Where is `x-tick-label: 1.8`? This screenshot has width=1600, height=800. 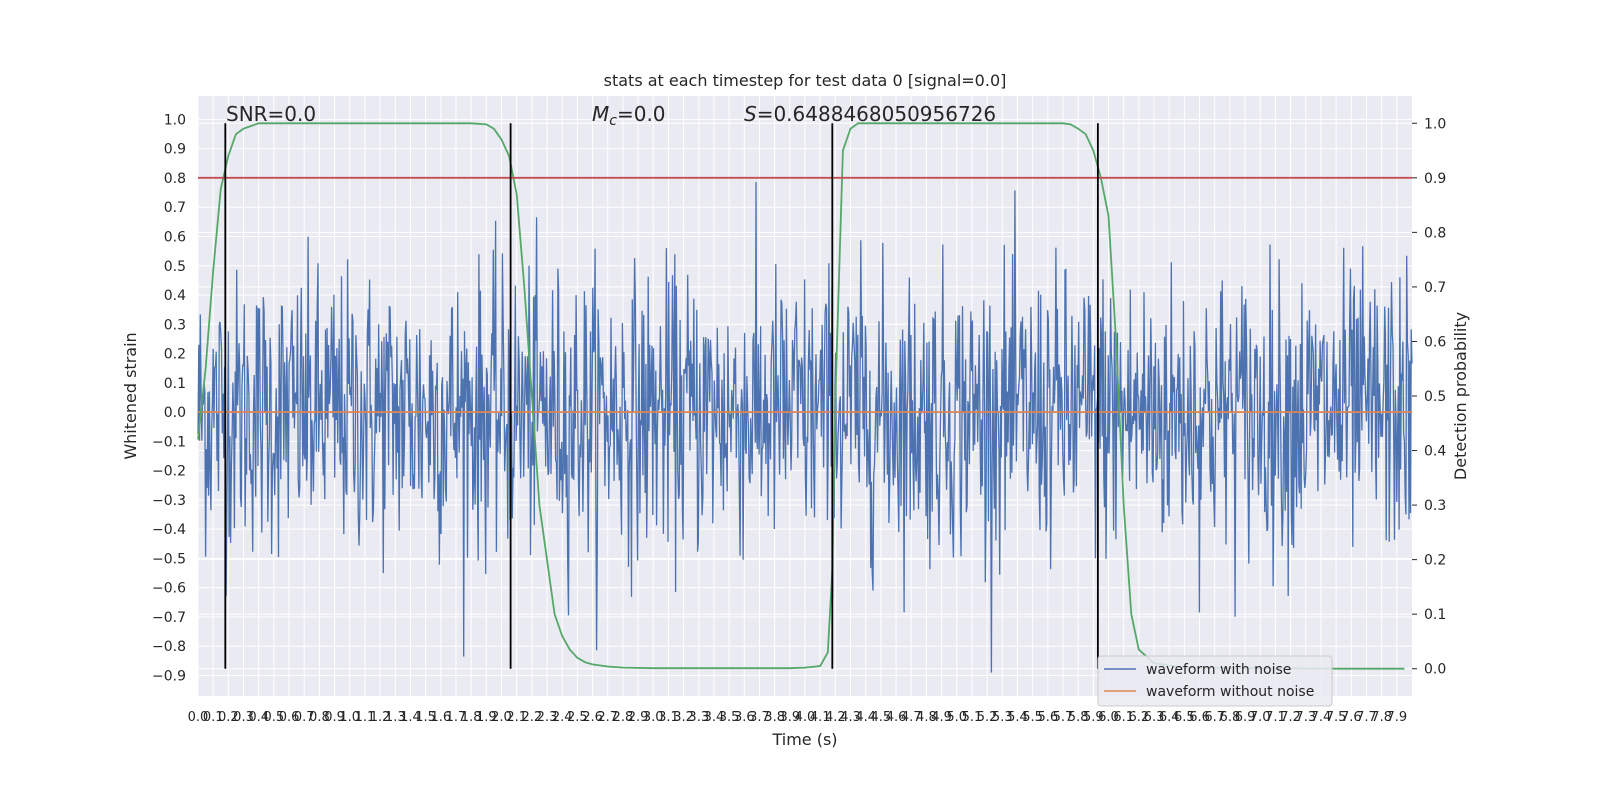
x-tick-label: 1.8 is located at coordinates (471, 717).